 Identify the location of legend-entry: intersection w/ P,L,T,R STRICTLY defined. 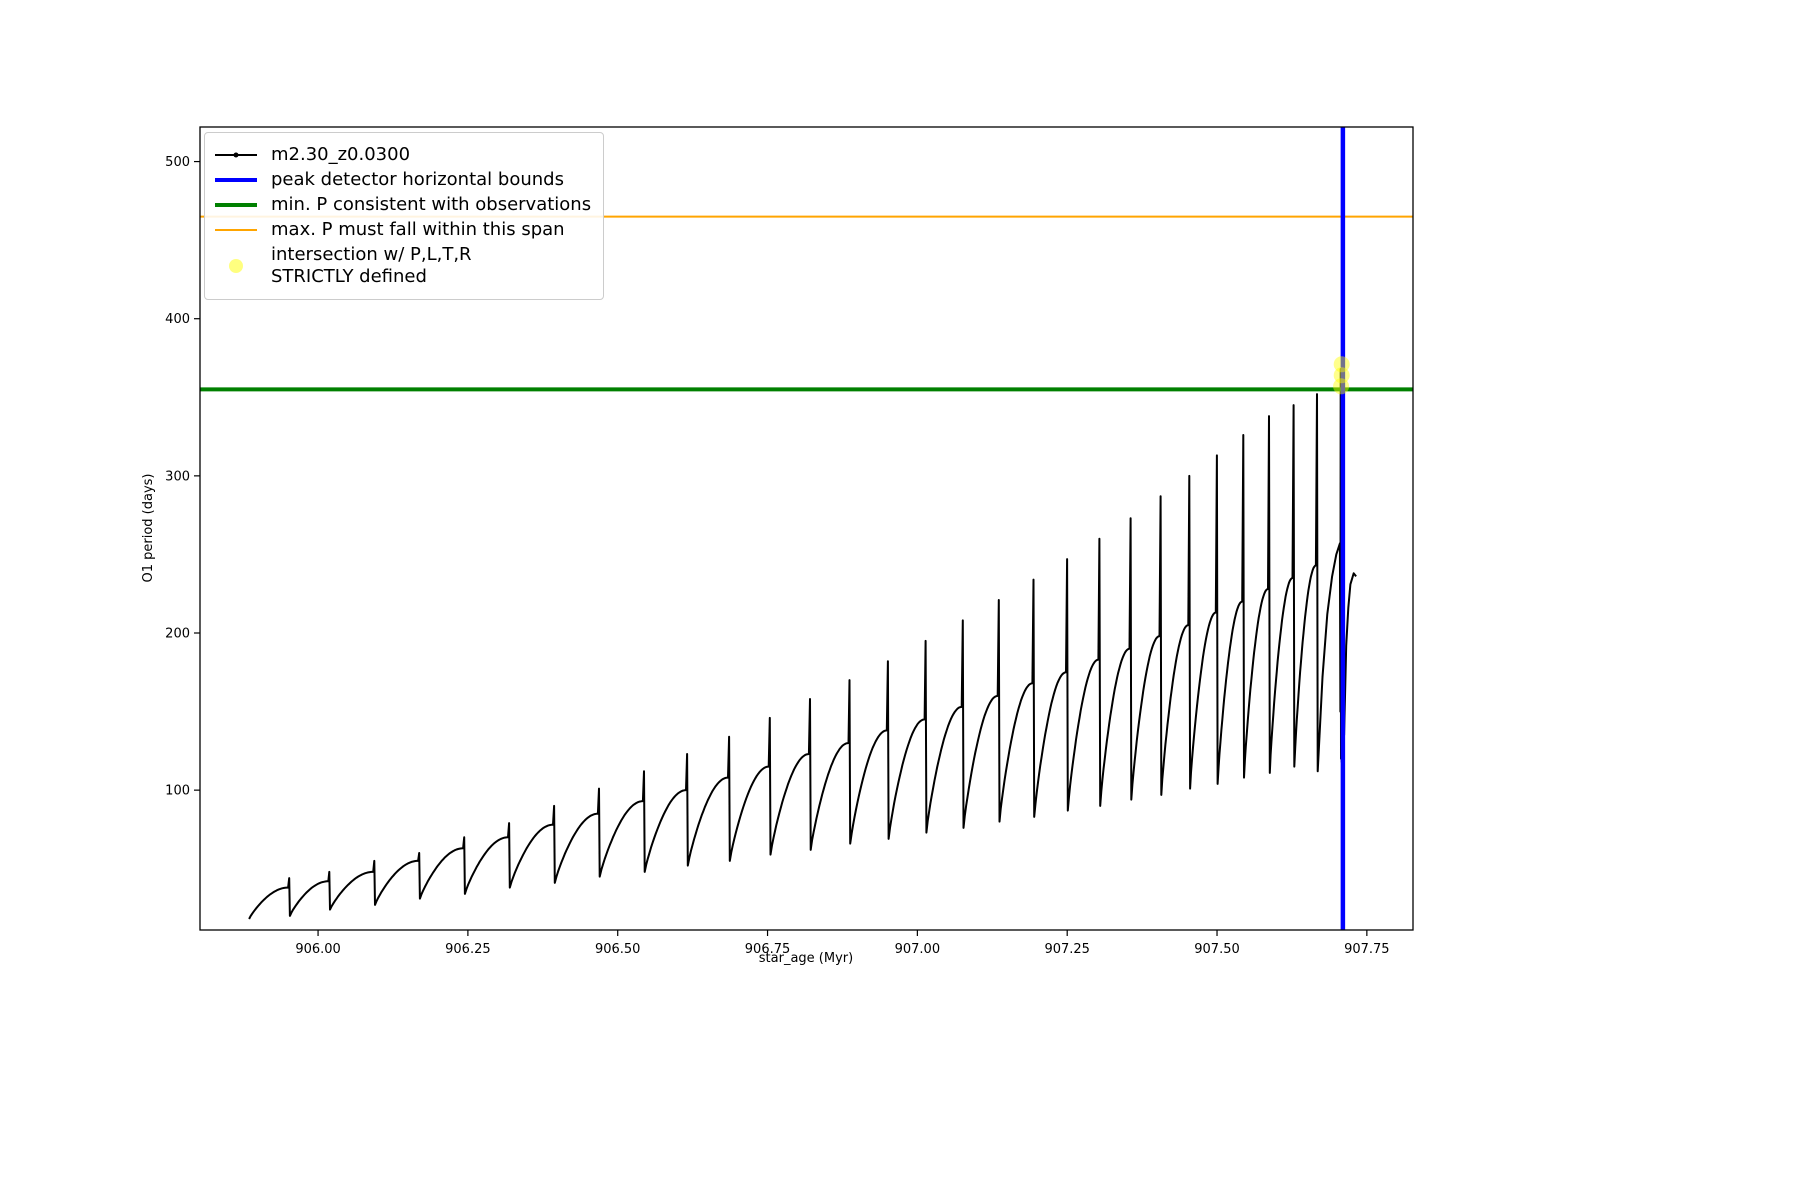
(403, 266).